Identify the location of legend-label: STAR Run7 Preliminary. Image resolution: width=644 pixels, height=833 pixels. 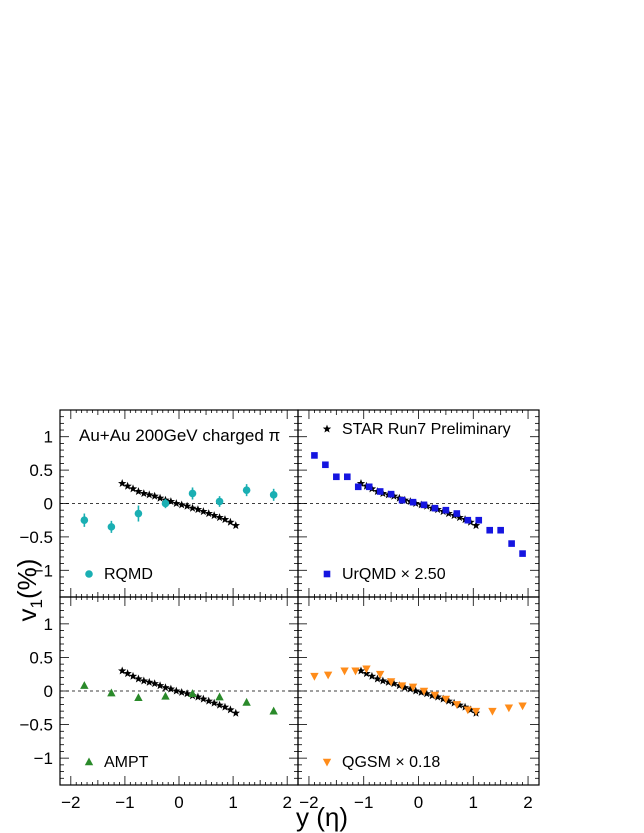
(426, 429).